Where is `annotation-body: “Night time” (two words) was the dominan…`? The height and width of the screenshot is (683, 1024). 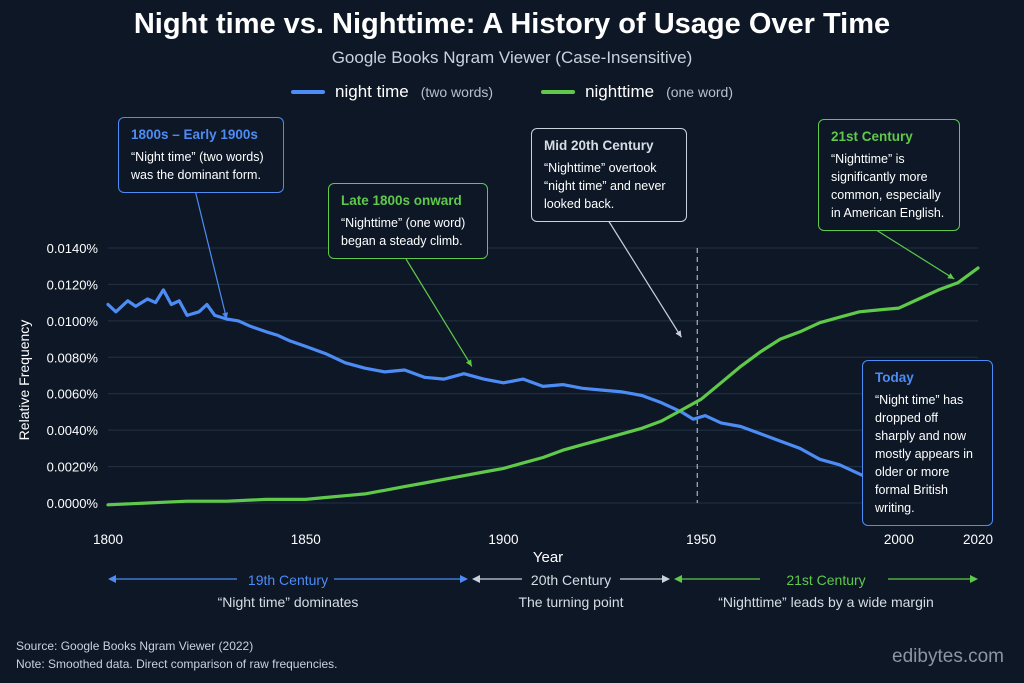
annotation-body: “Night time” (two words) was the dominan… is located at coordinates (197, 166).